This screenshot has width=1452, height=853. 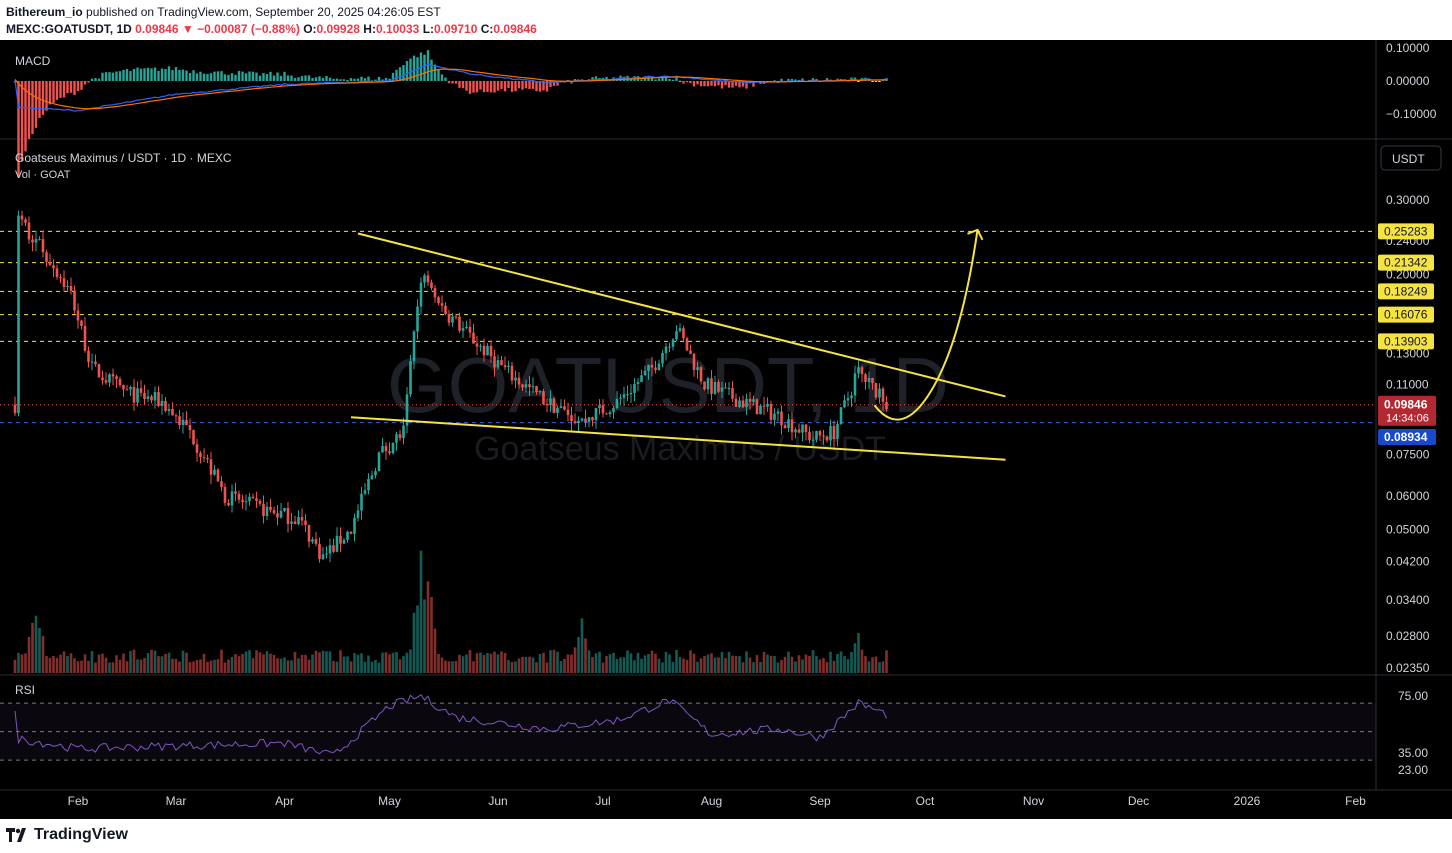 I want to click on publisher-name: Bithereum_io, so click(x=44, y=12).